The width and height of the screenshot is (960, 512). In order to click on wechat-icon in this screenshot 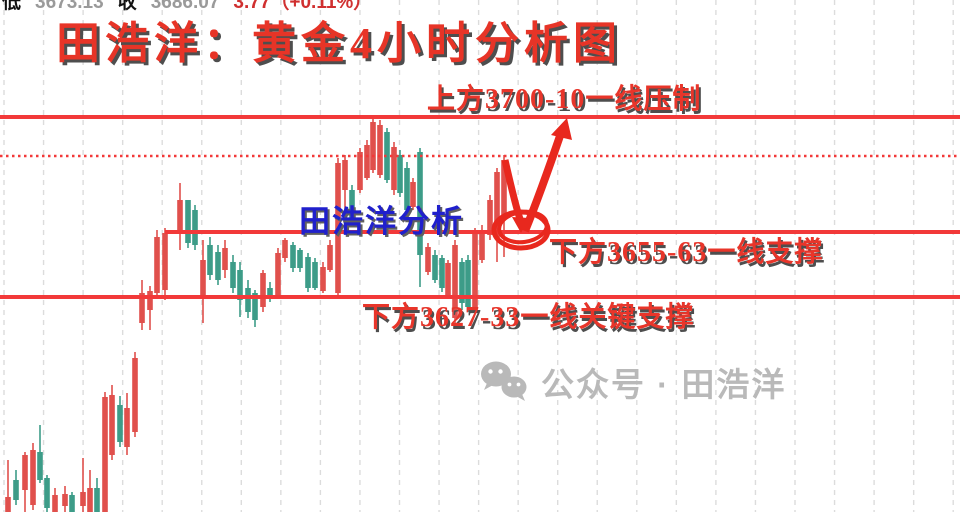, I will do `click(504, 381)`.